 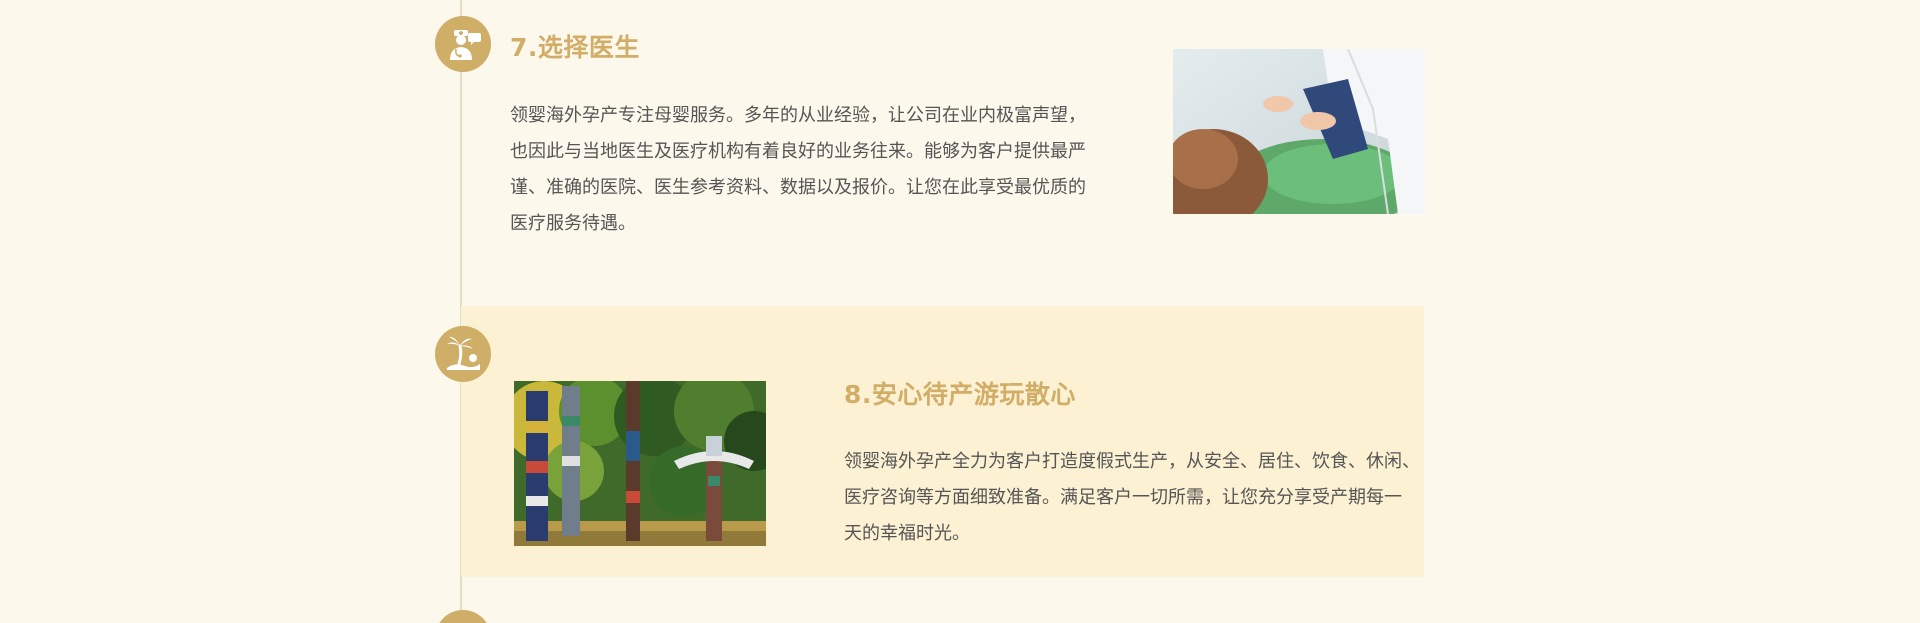 What do you see at coordinates (1123, 497) in the screenshot?
I see `step-8-line: 医疗咨询等方面细致准备。满足客户一切所需，让您充分享受产期每一` at bounding box center [1123, 497].